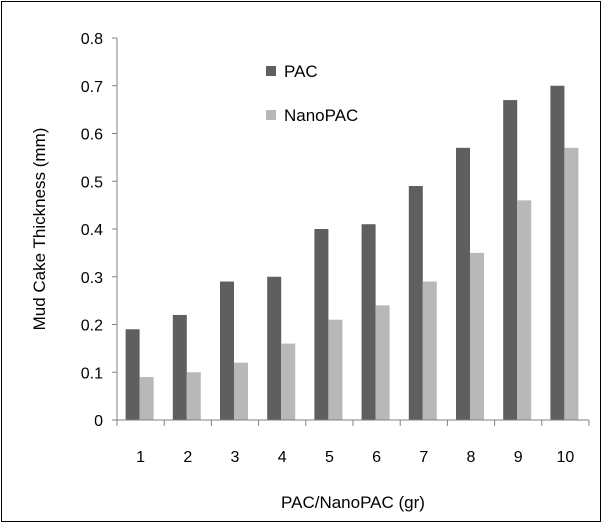 This screenshot has width=604, height=525. I want to click on y-tick-label: 0, so click(98, 421).